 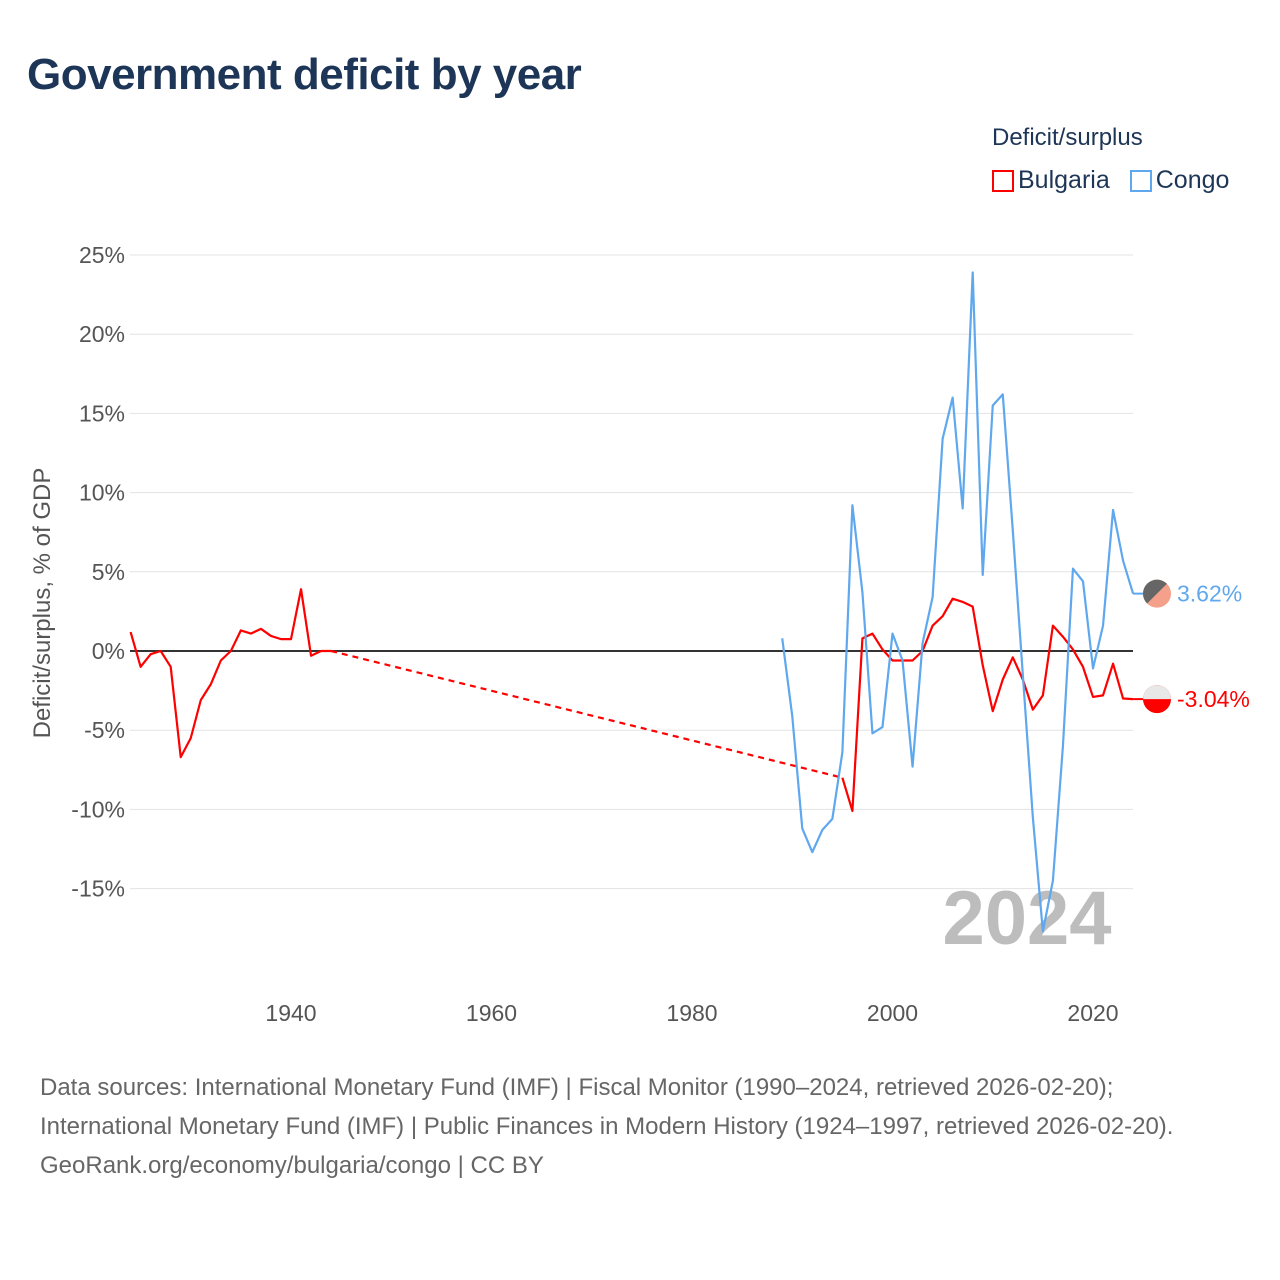 I want to click on y-tick-label: 5%, so click(x=108, y=572).